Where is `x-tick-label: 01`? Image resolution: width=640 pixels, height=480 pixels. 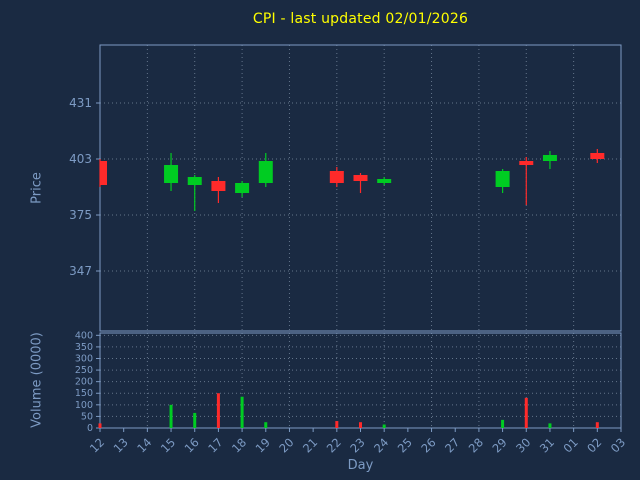 x-tick-label: 01 is located at coordinates (571, 445).